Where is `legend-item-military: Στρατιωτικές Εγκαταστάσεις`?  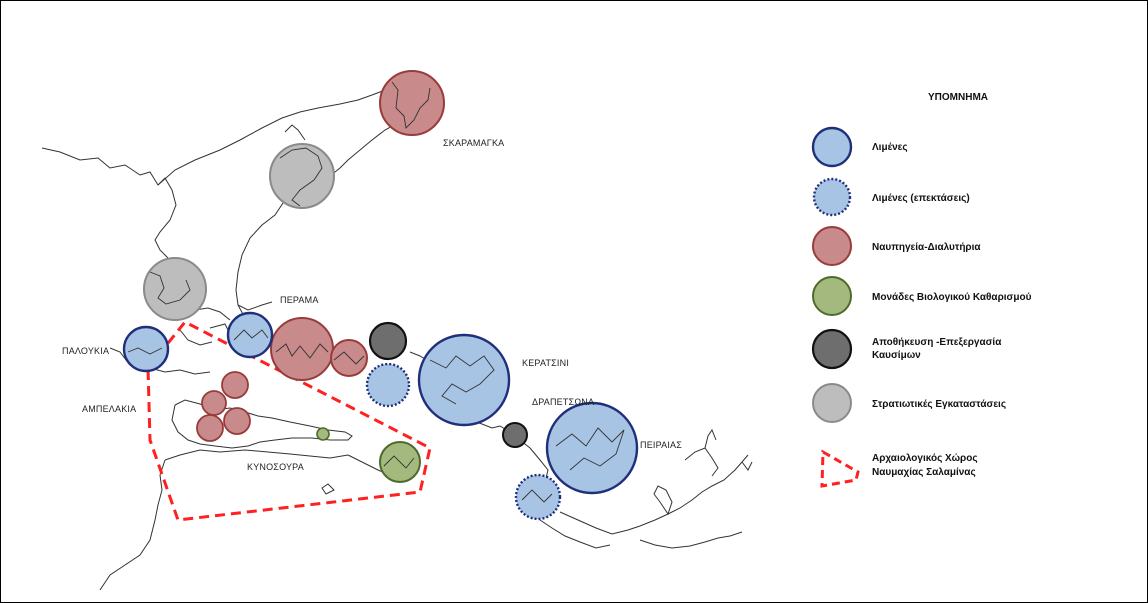
legend-item-military: Στρατιωτικές Εγκαταστάσεις is located at coordinates (909, 403).